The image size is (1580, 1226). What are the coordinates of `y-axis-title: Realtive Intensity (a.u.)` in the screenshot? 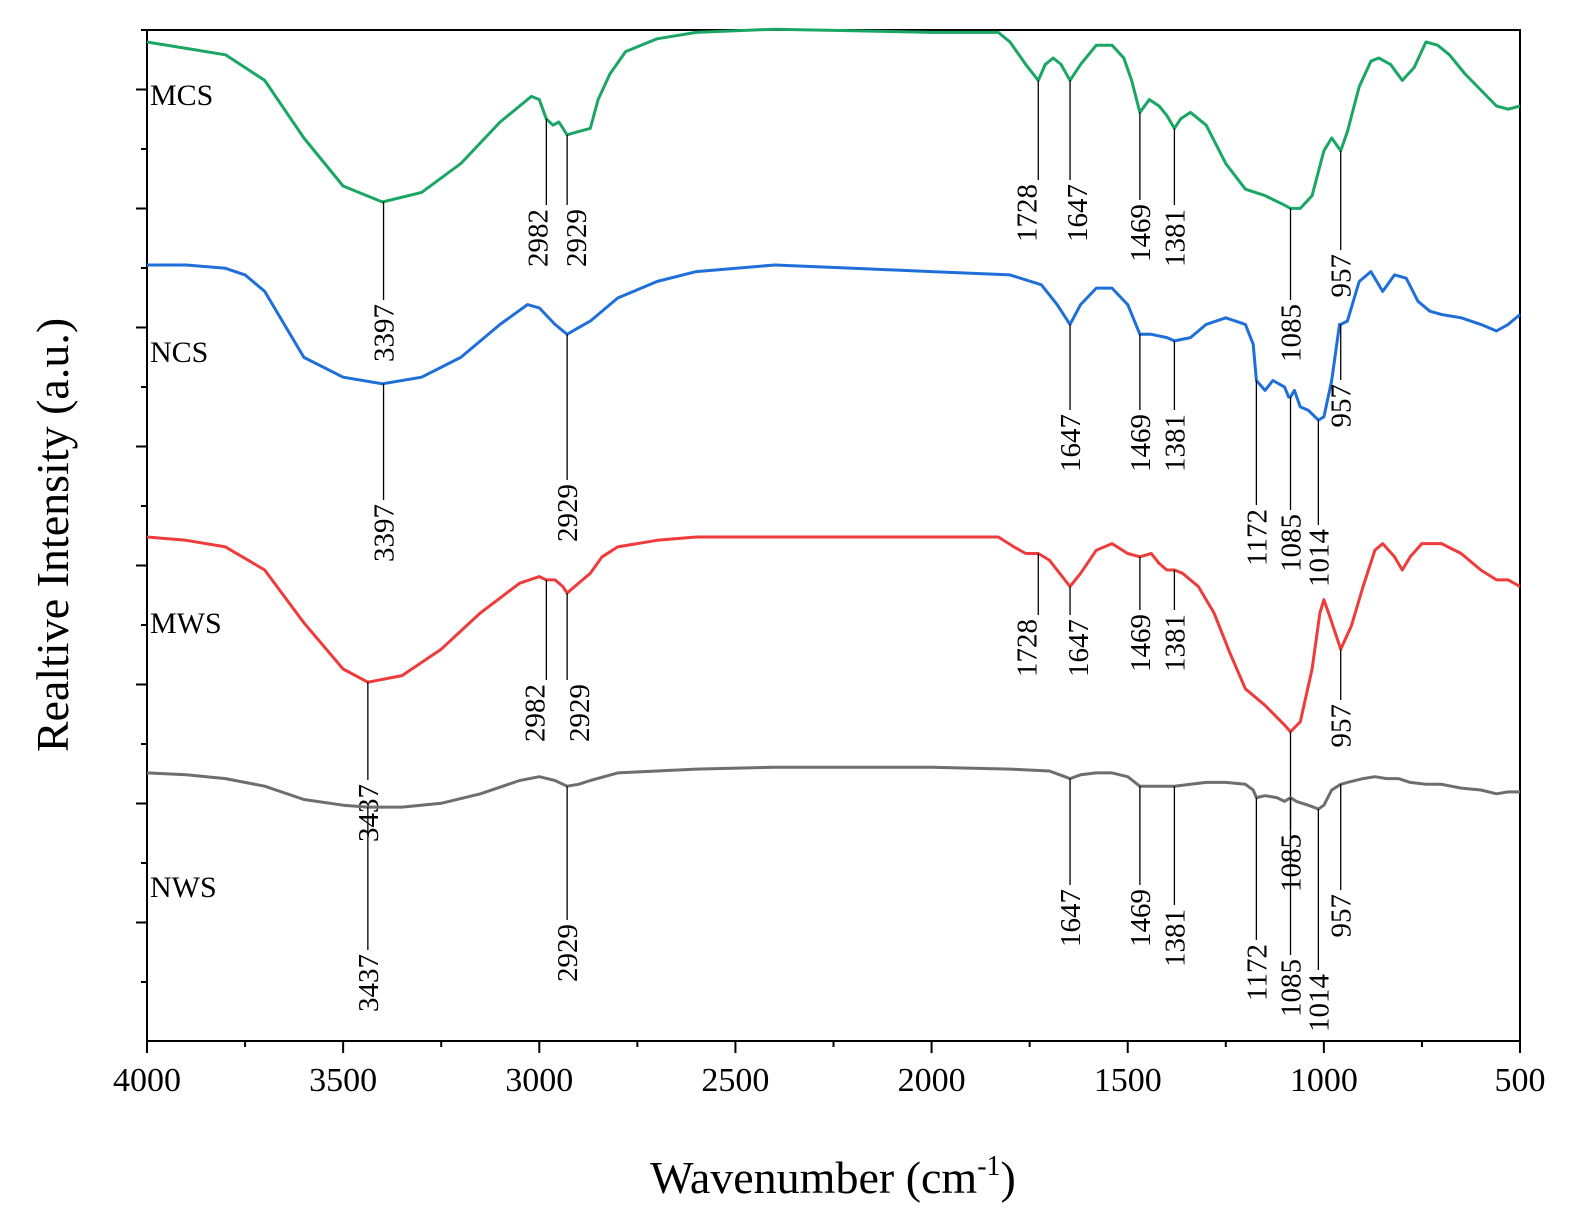 It's located at (52, 535).